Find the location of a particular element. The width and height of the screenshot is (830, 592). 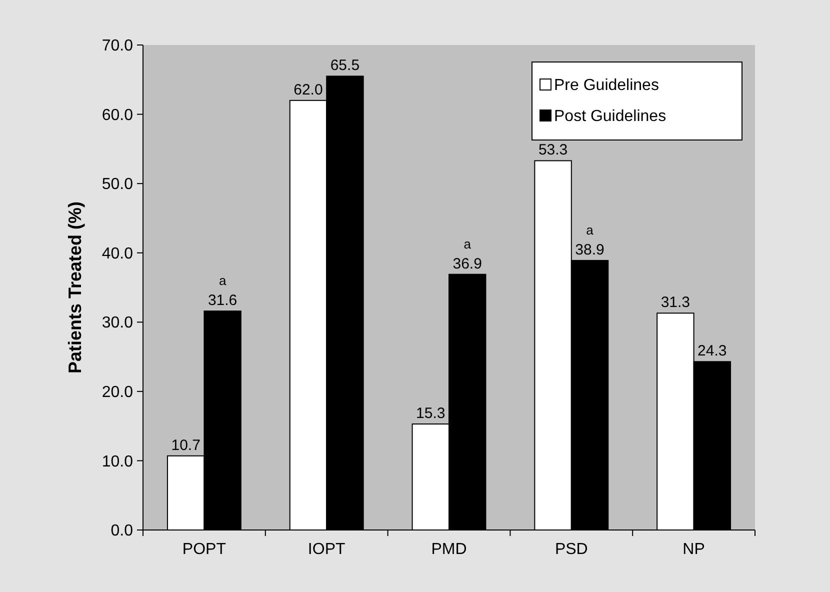

data-label: 53.3 is located at coordinates (553, 150).